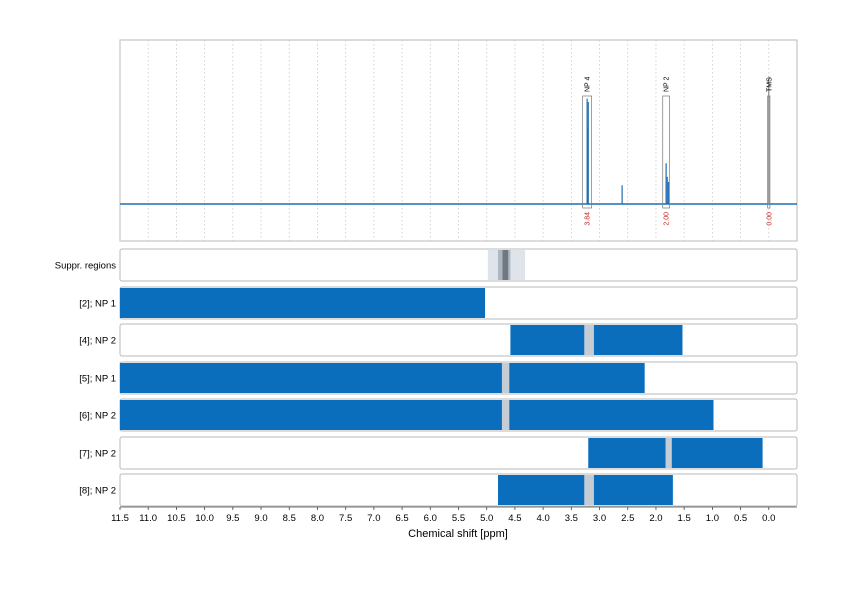 This screenshot has height=595, width=842. What do you see at coordinates (768, 518) in the screenshot?
I see `x-tick-label: 0.0` at bounding box center [768, 518].